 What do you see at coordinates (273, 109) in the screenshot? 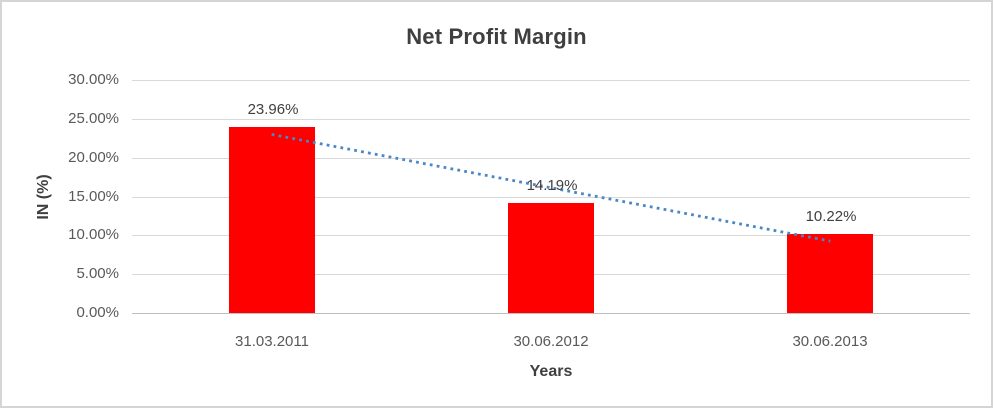
I see `bar-data-label: 23.96%` at bounding box center [273, 109].